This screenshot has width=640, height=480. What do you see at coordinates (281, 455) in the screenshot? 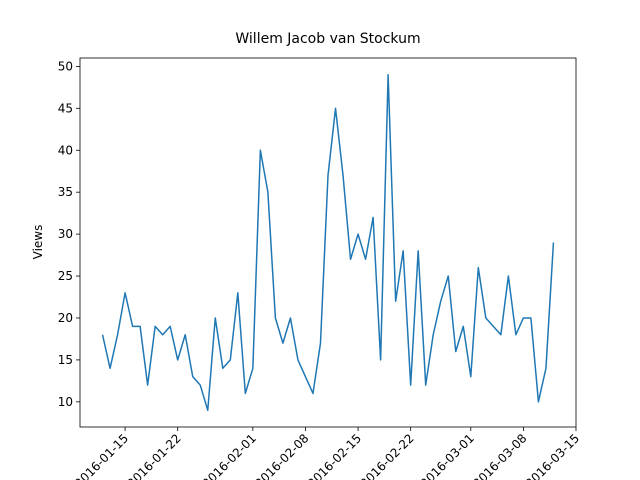
I see `x-tick-label: 2016-02-08` at bounding box center [281, 455].